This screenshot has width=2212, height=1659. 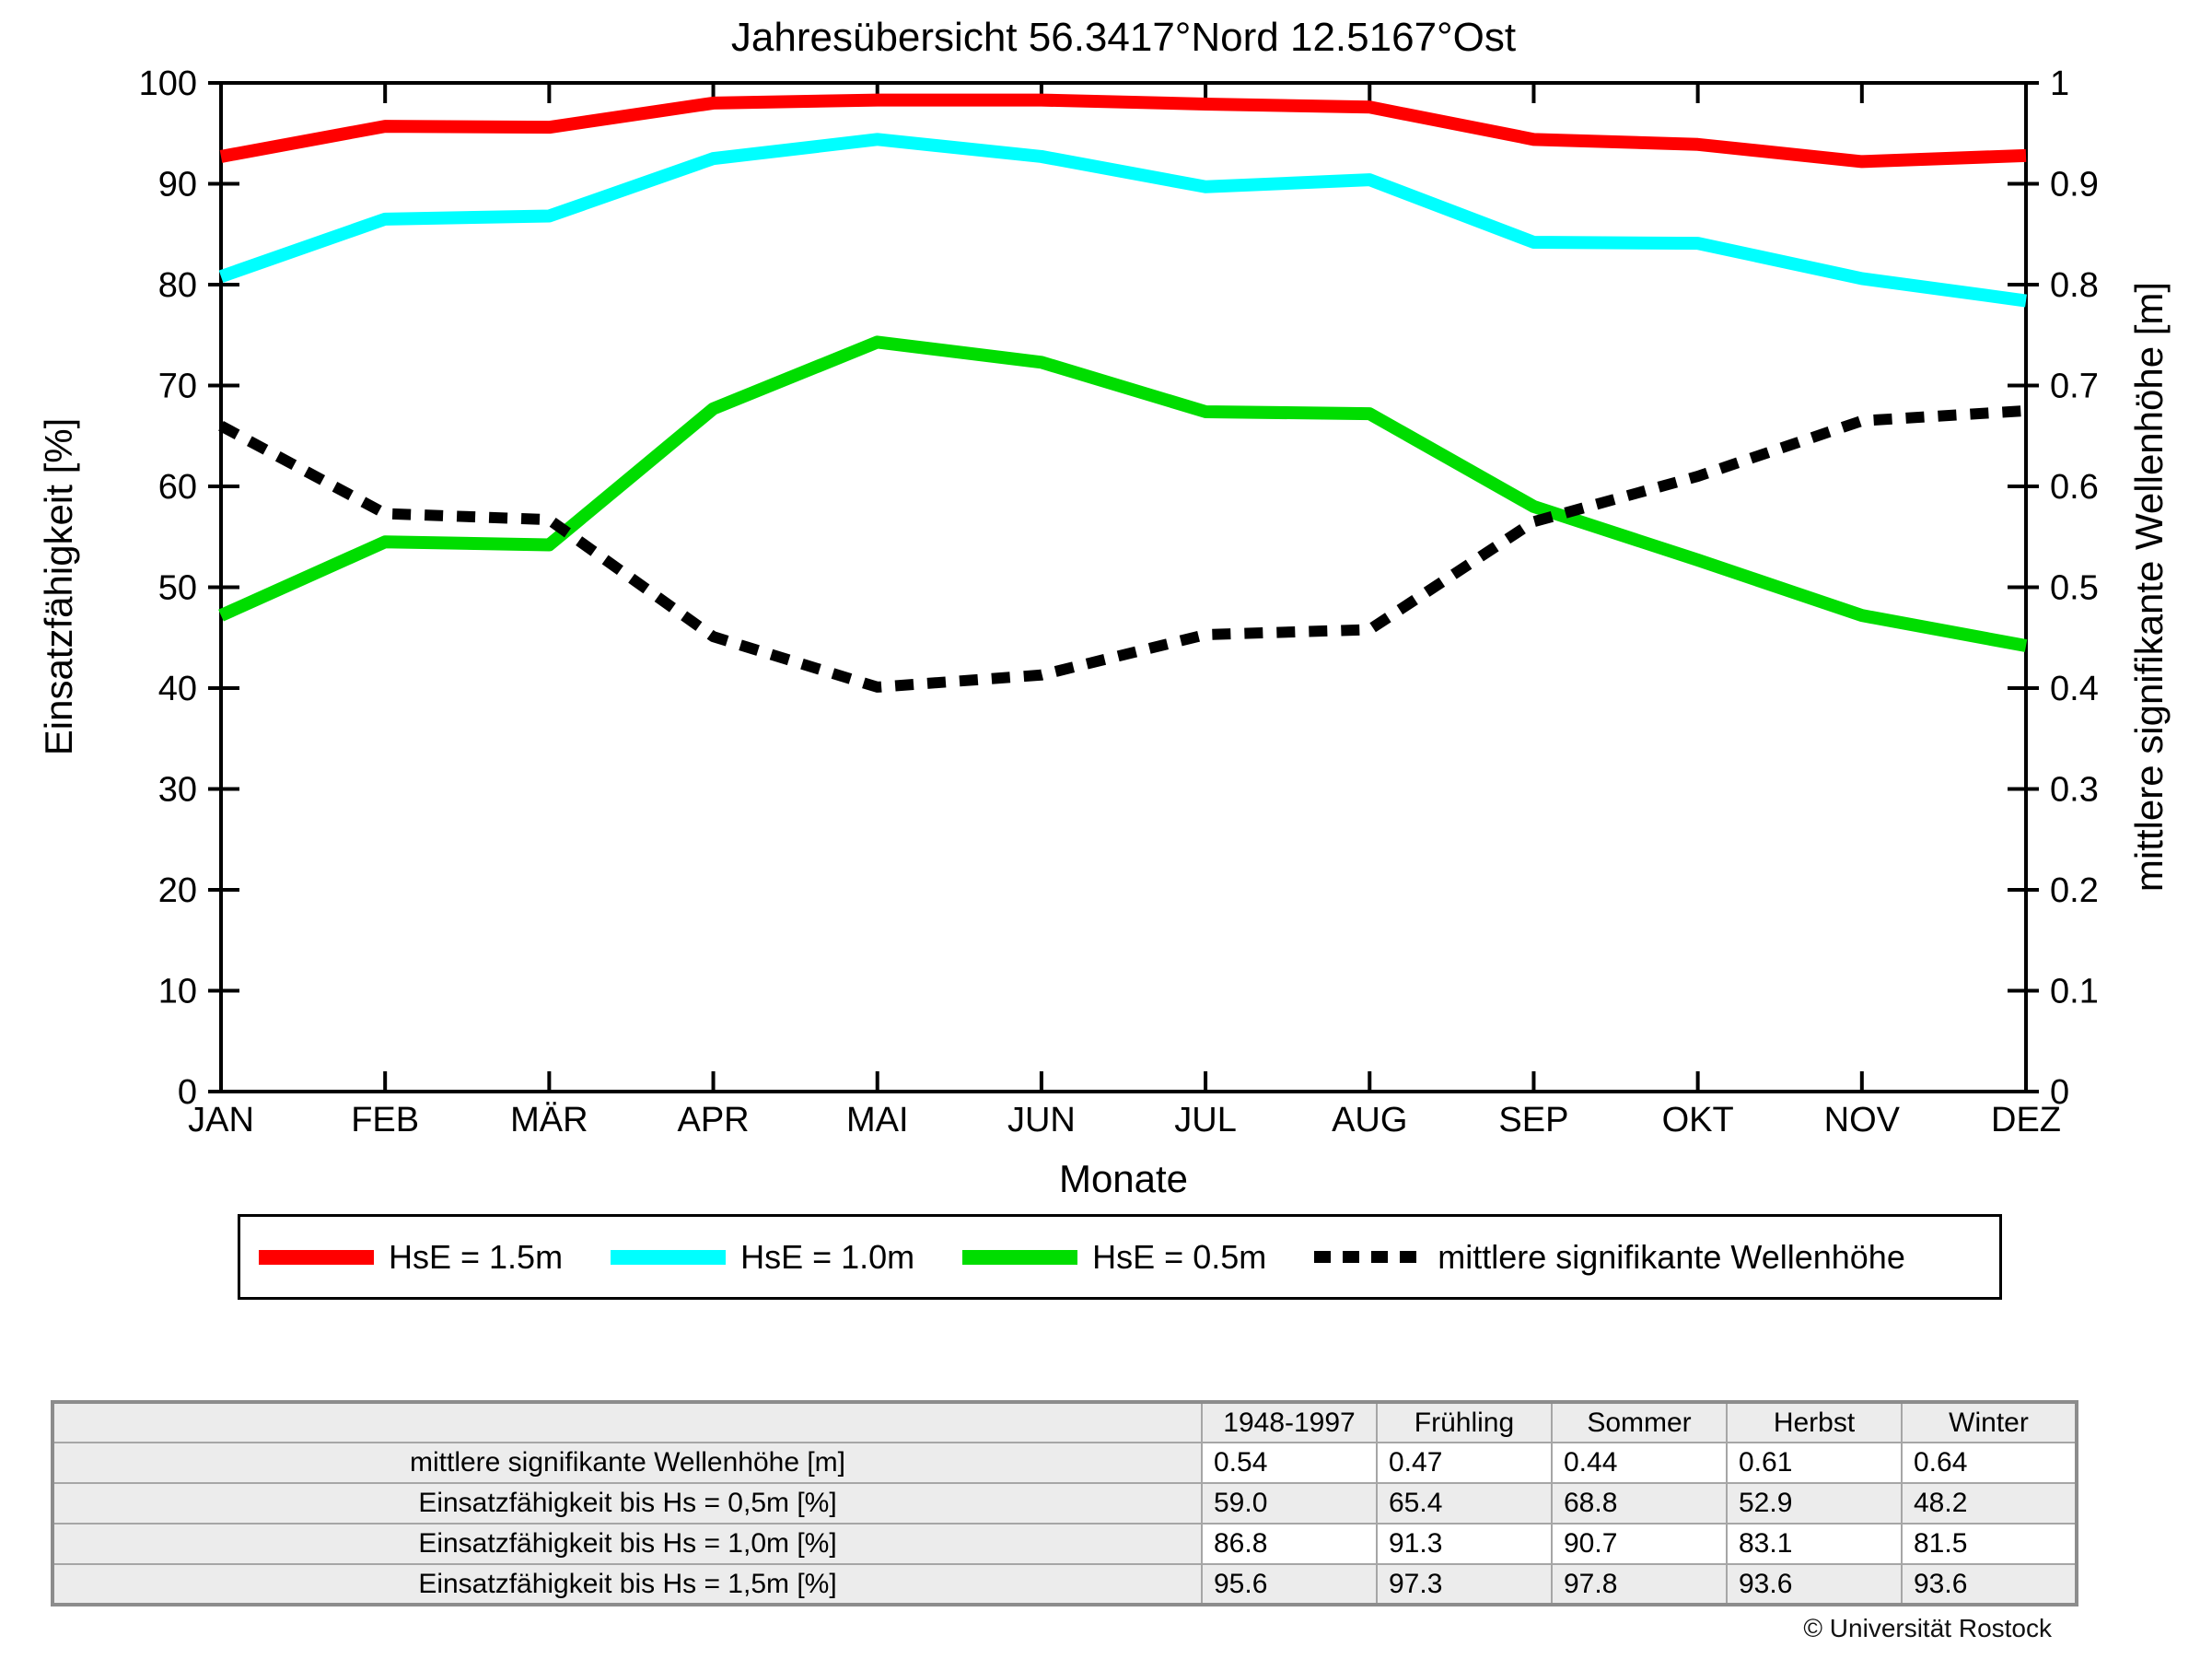 What do you see at coordinates (1465, 1544) in the screenshot?
I see `cell-value: 91.3` at bounding box center [1465, 1544].